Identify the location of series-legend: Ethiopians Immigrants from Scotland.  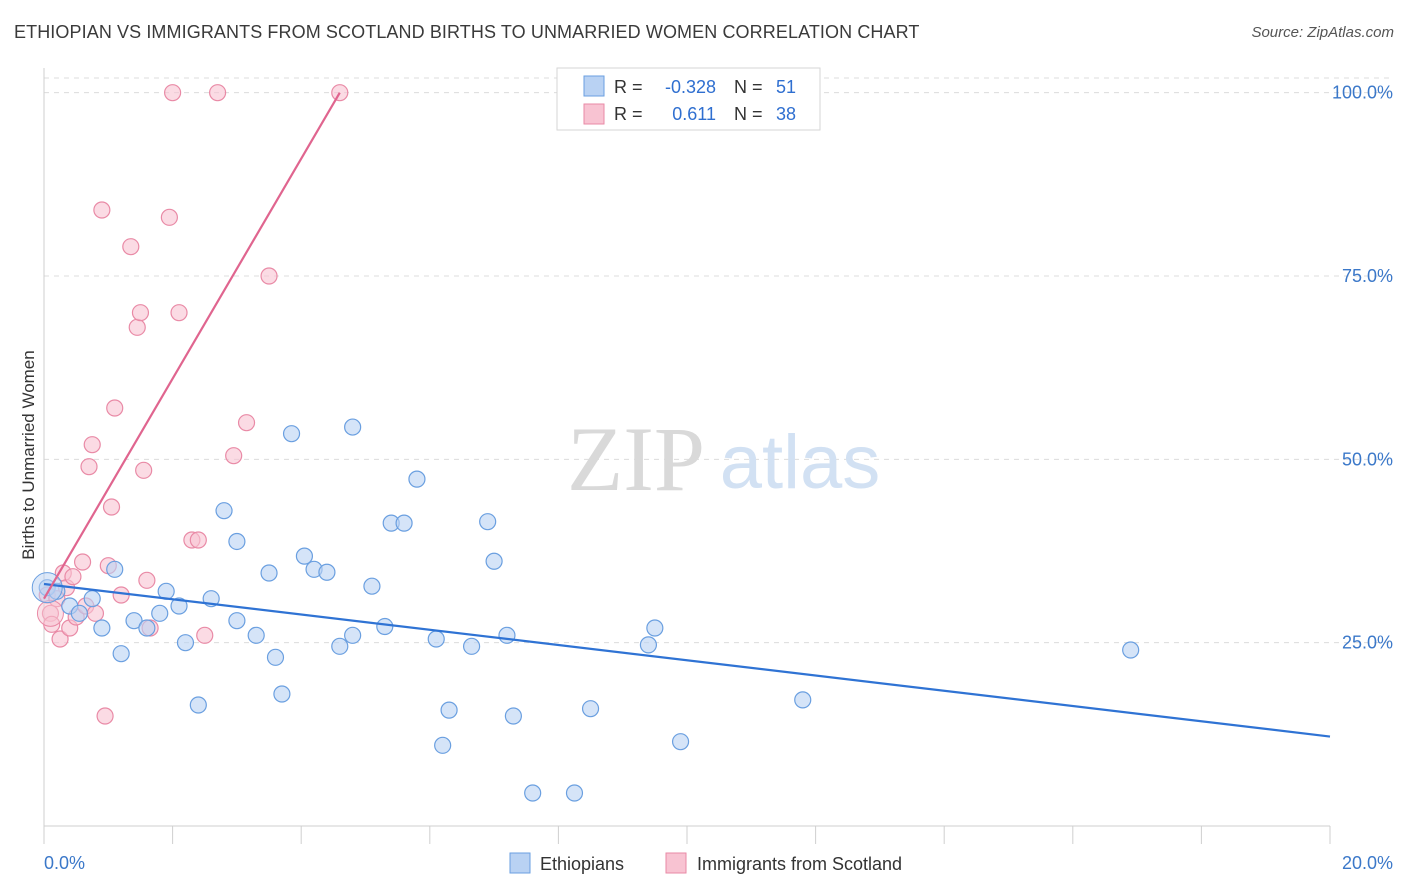
(705, 863).